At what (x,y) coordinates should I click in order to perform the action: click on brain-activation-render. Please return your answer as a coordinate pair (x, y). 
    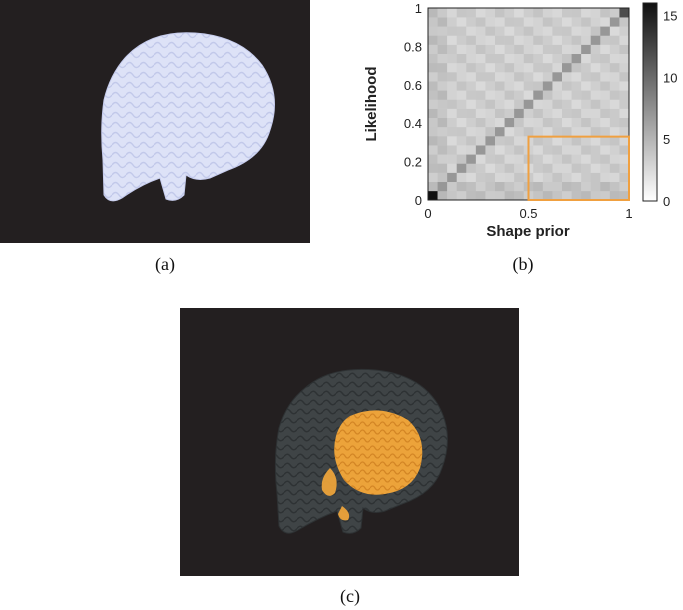
    Looking at the image, I should click on (361, 451).